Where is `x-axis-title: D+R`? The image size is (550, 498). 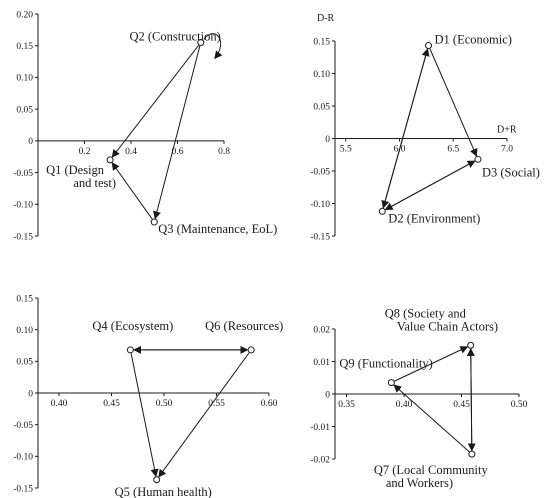
x-axis-title: D+R is located at coordinates (507, 130).